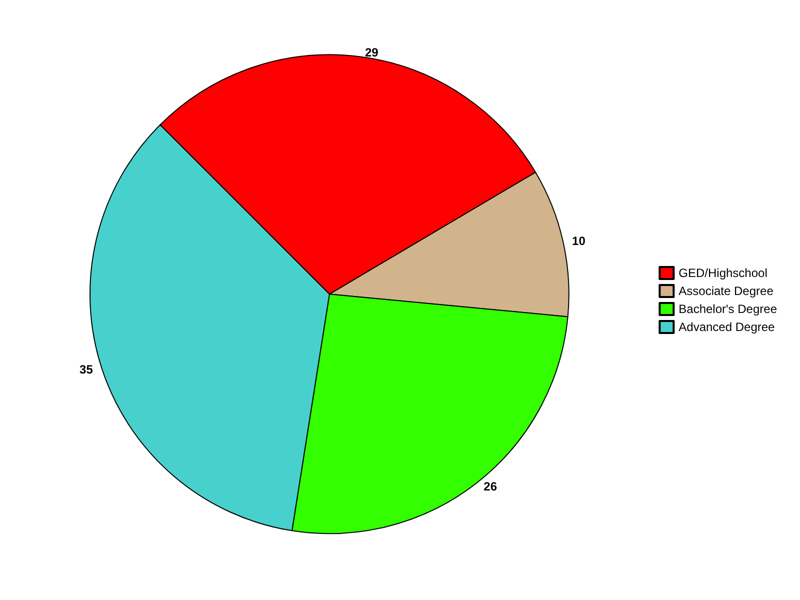  Describe the element at coordinates (87, 369) in the screenshot. I see `data-label: 35` at that location.